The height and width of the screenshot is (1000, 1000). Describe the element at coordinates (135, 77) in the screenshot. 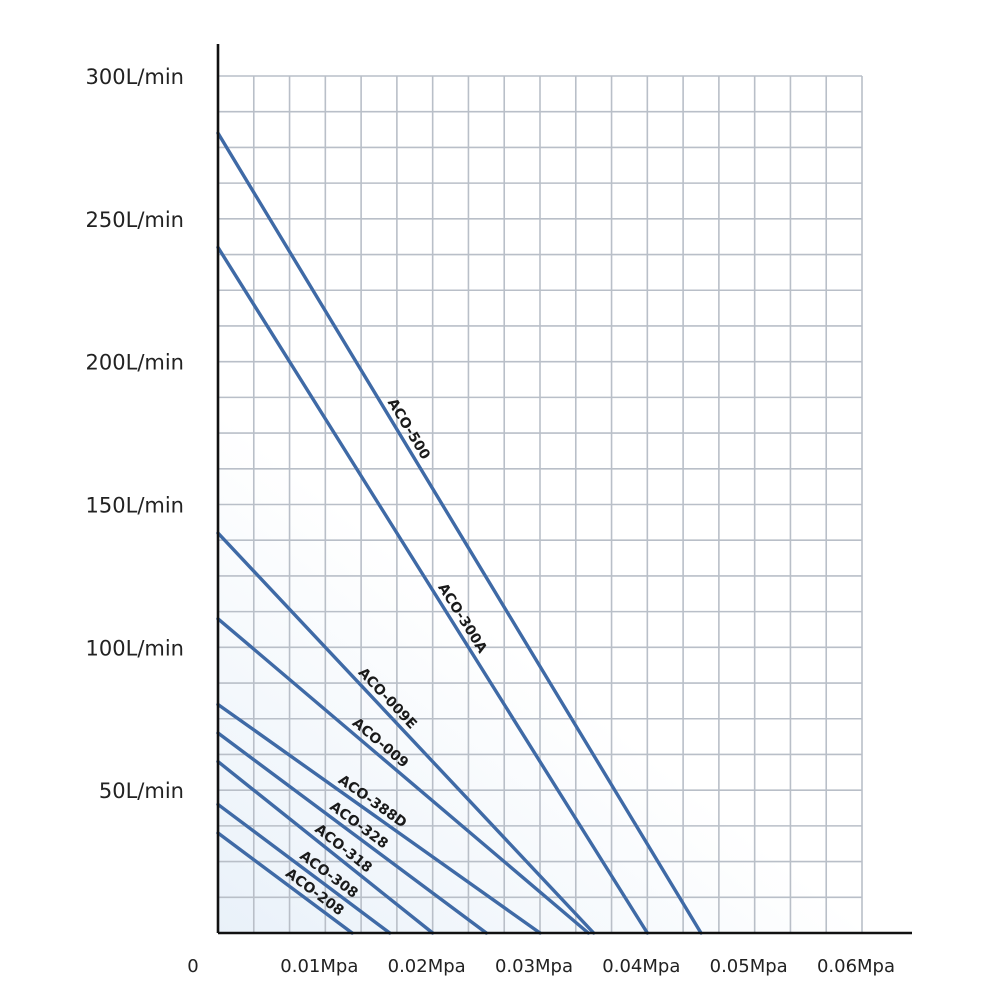

I see `y-tick-label: 300L/min` at that location.